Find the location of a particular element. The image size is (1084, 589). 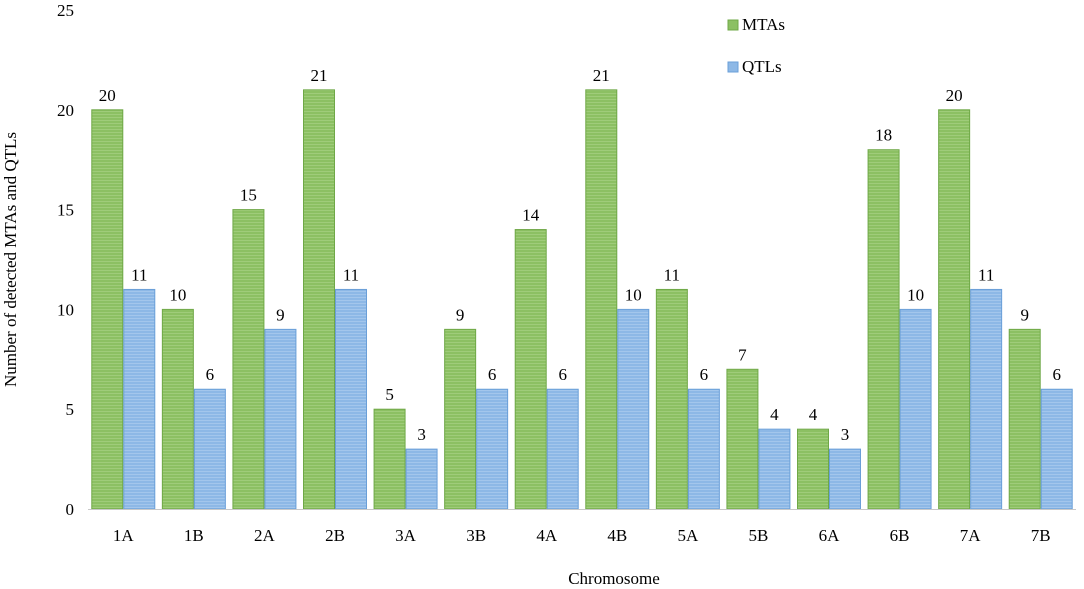

y-tick-label: 15 is located at coordinates (65, 210).